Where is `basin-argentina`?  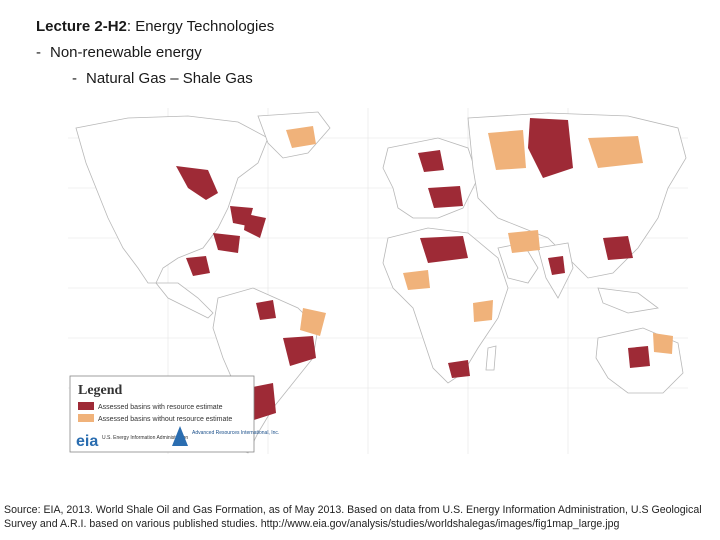
basin-argentina is located at coordinates (262, 401).